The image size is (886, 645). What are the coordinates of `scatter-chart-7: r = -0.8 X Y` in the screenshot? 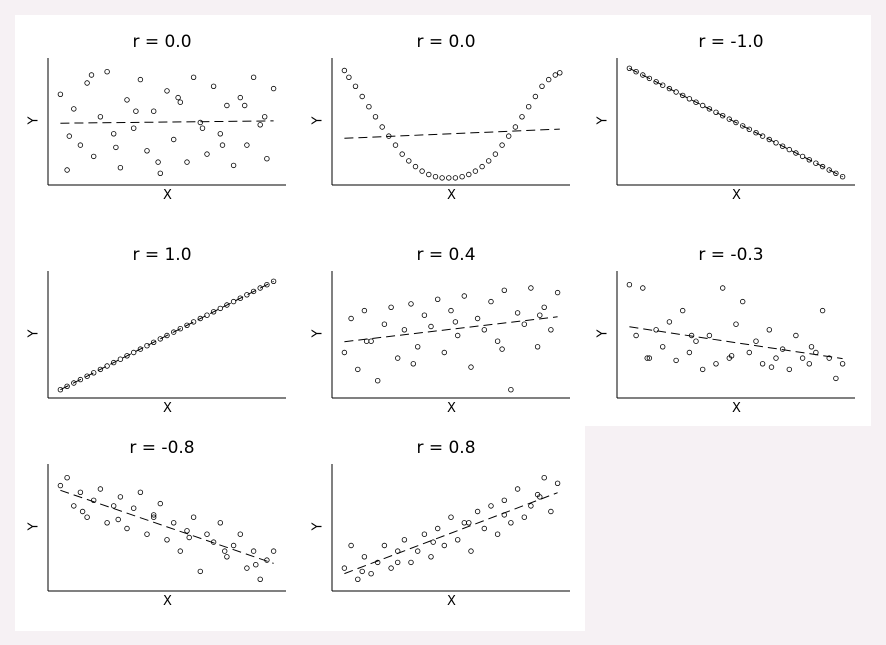 It's located at (162, 516).